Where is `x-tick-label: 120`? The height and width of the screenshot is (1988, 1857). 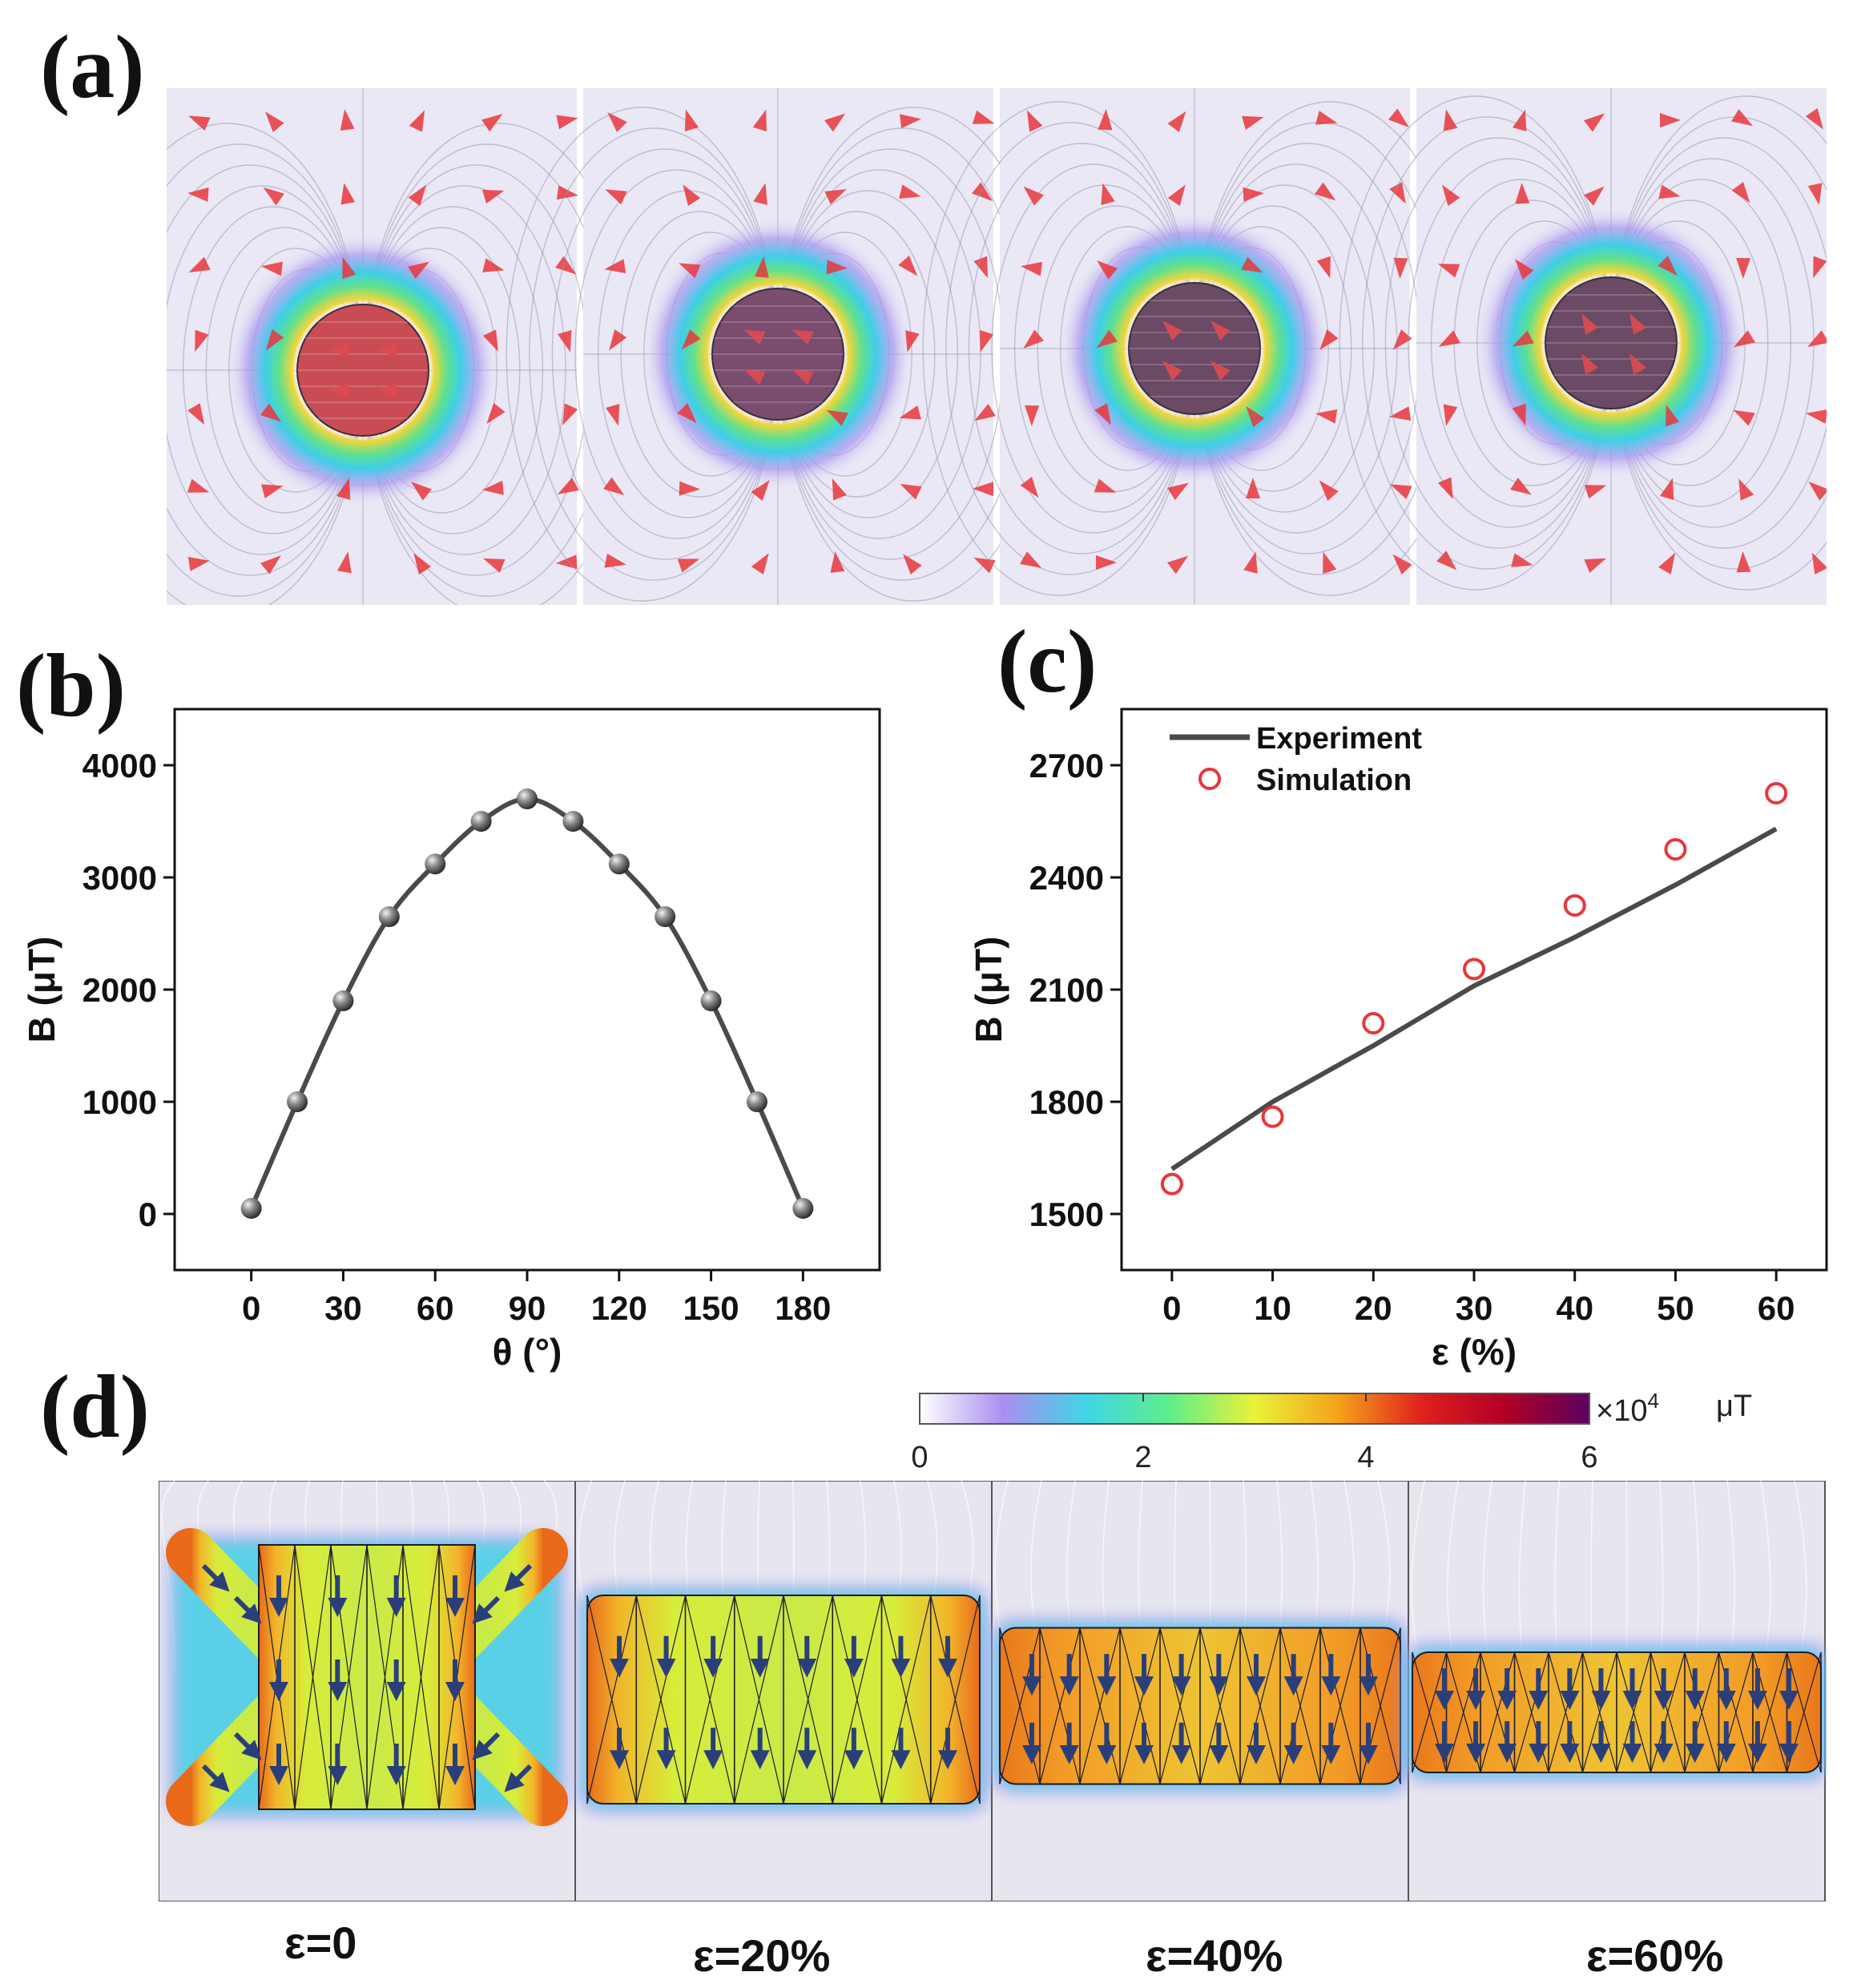 x-tick-label: 120 is located at coordinates (619, 1308).